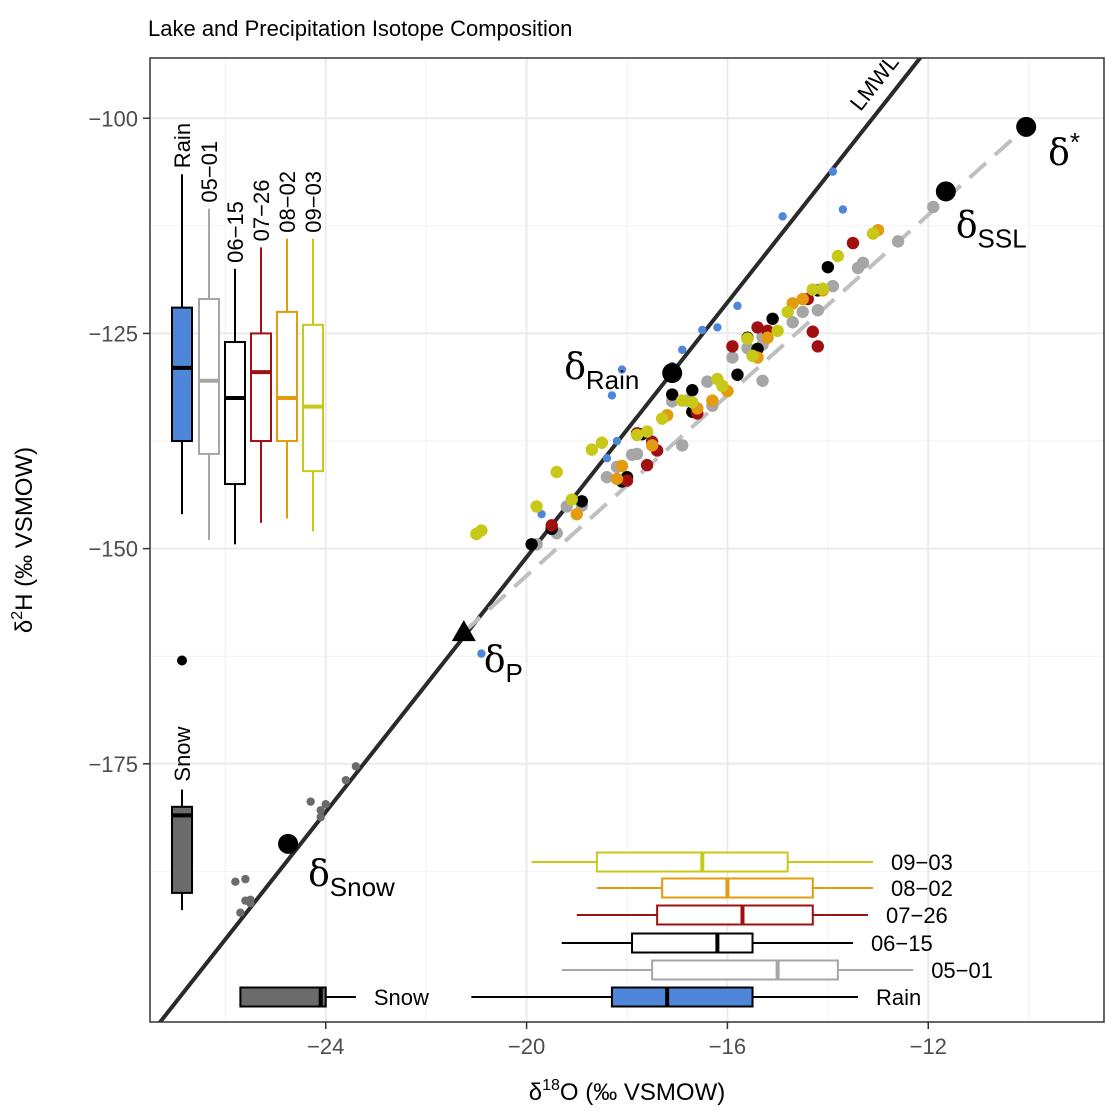  What do you see at coordinates (113, 764) in the screenshot?
I see `y-tick-label: −175` at bounding box center [113, 764].